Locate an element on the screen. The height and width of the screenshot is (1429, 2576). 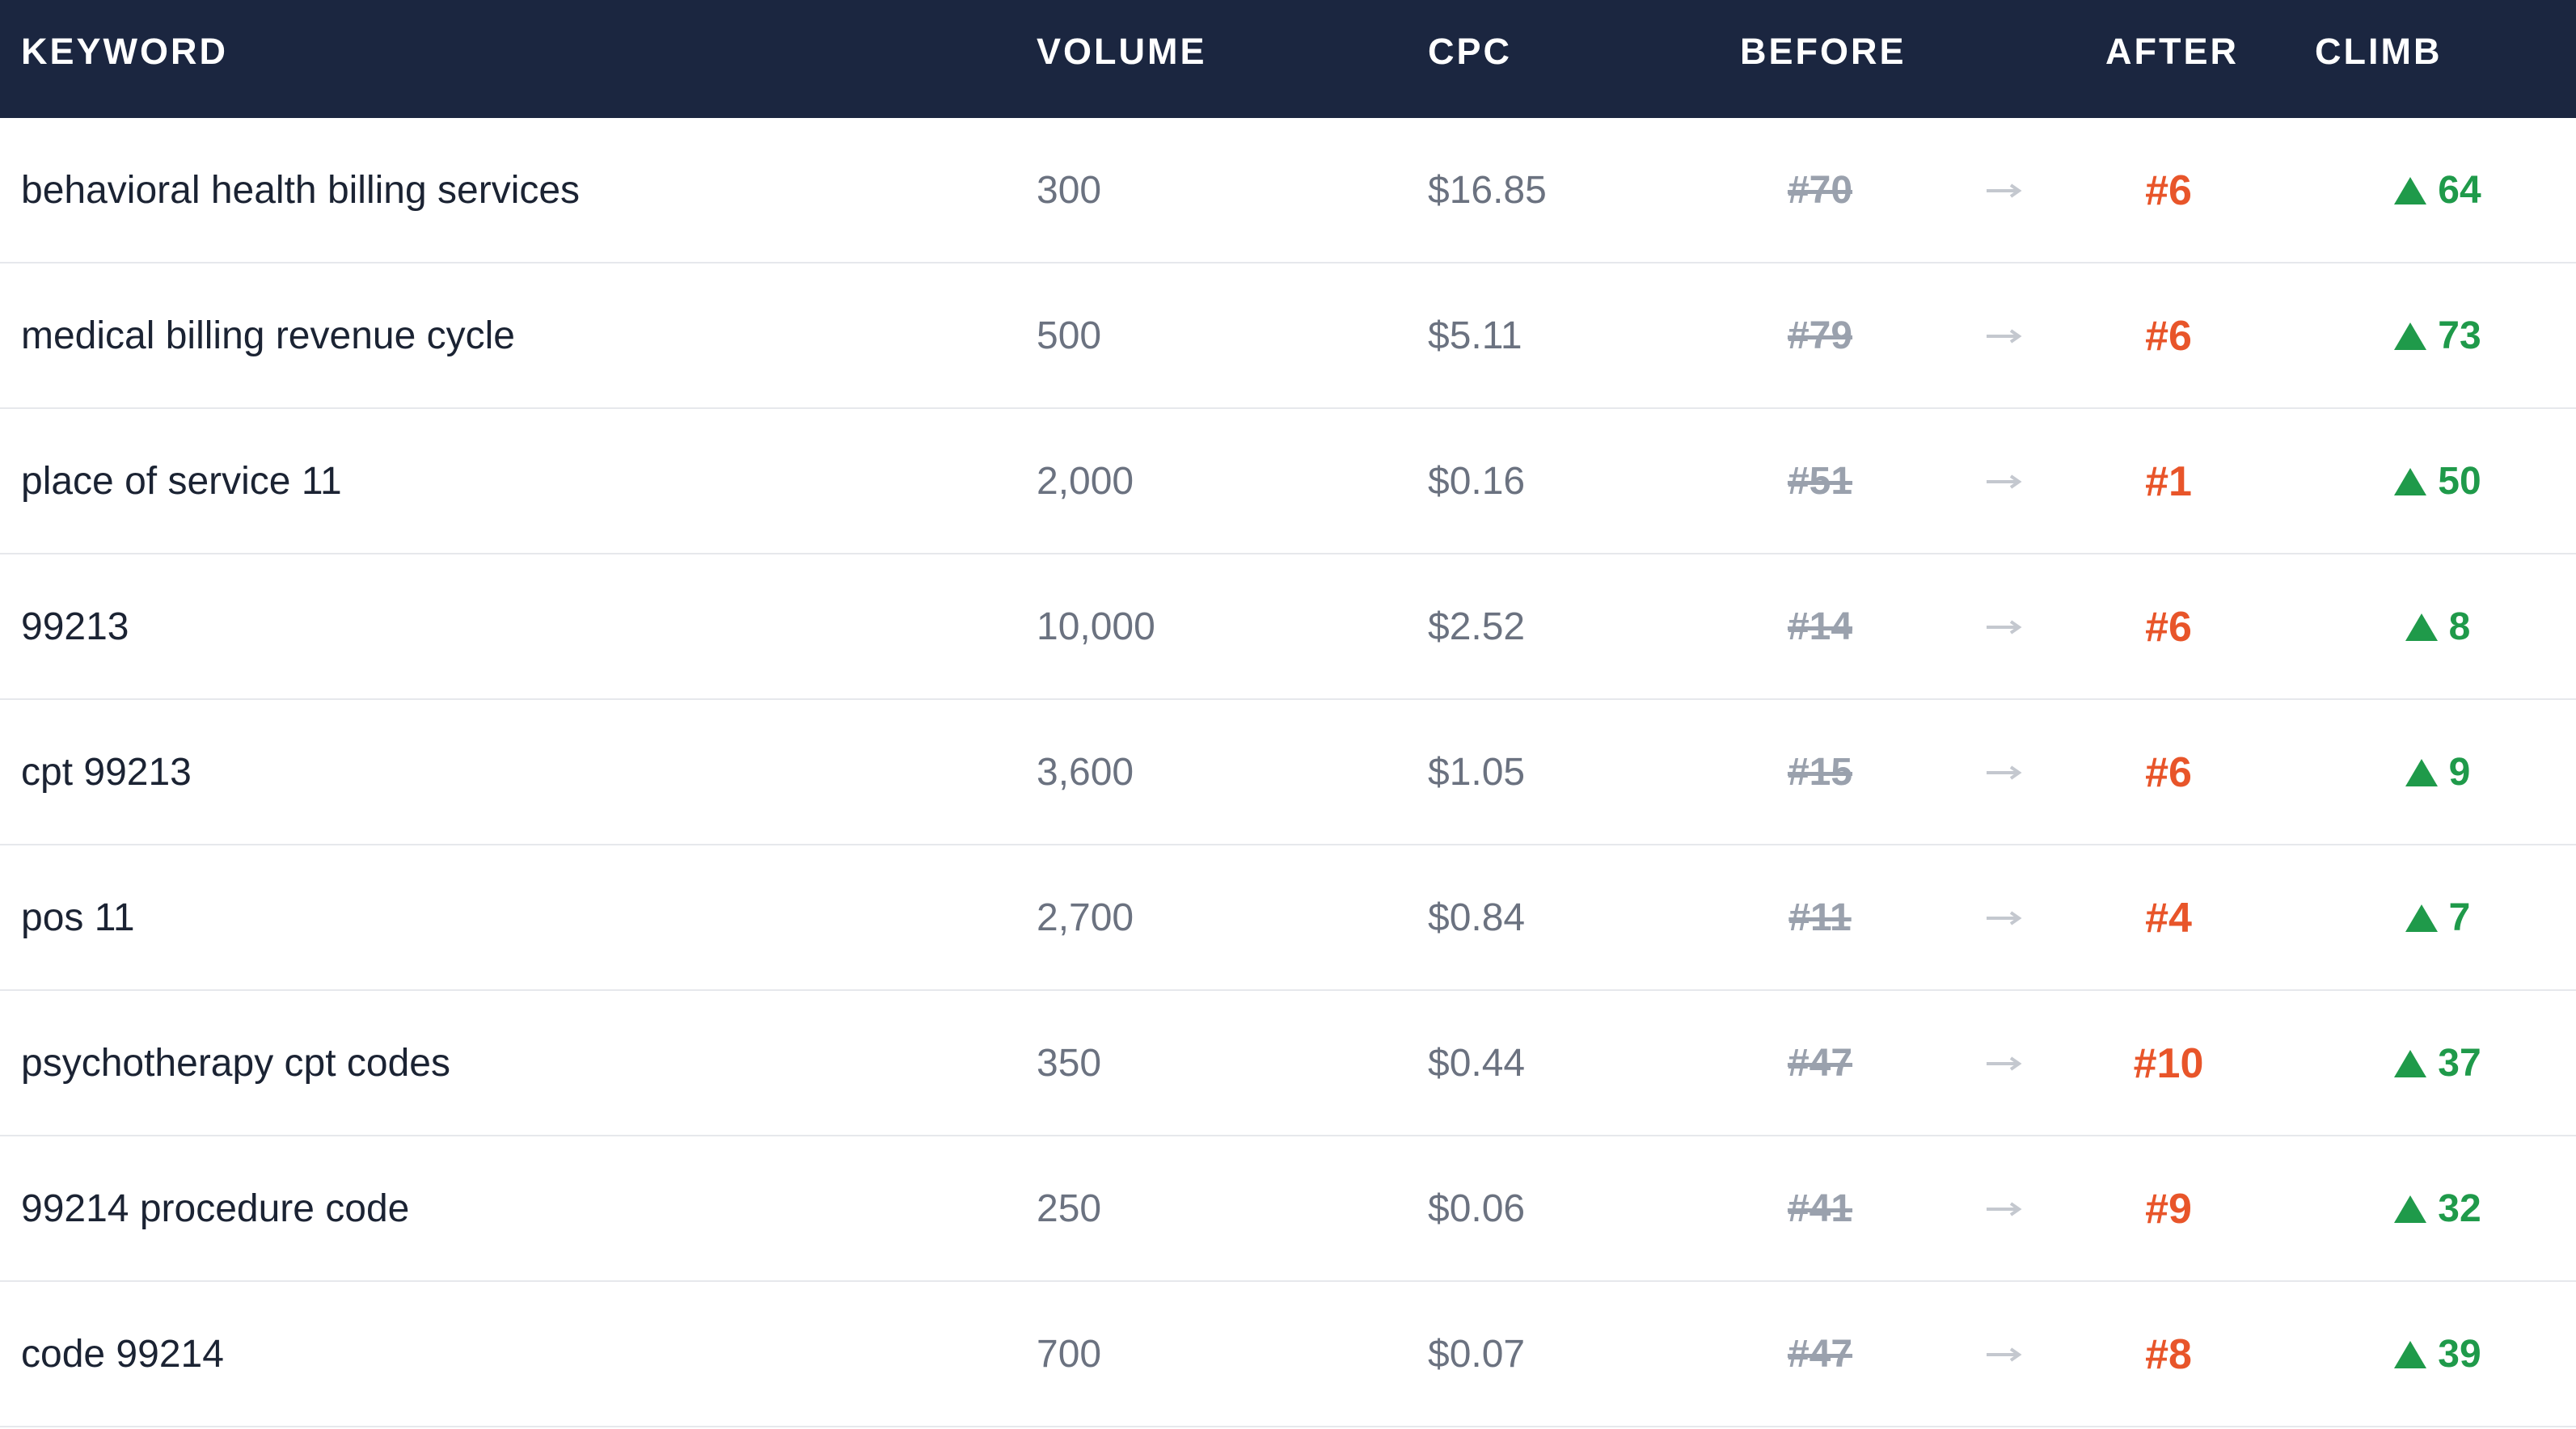
cpc-cell: $1.05 is located at coordinates (1477, 772).